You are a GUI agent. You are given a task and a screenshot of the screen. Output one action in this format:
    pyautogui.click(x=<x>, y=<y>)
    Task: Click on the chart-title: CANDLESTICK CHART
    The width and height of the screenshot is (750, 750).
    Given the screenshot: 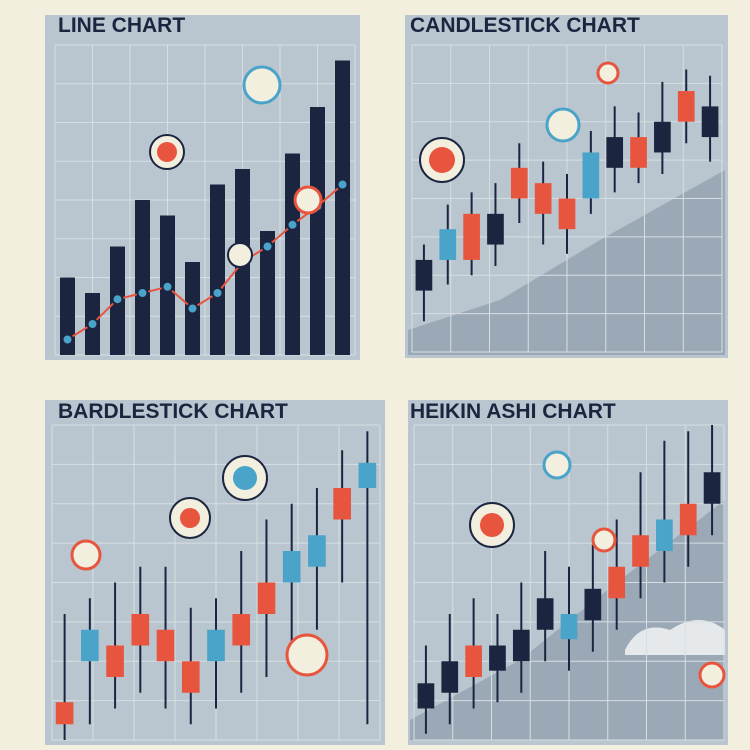 What is the action you would take?
    pyautogui.click(x=525, y=25)
    